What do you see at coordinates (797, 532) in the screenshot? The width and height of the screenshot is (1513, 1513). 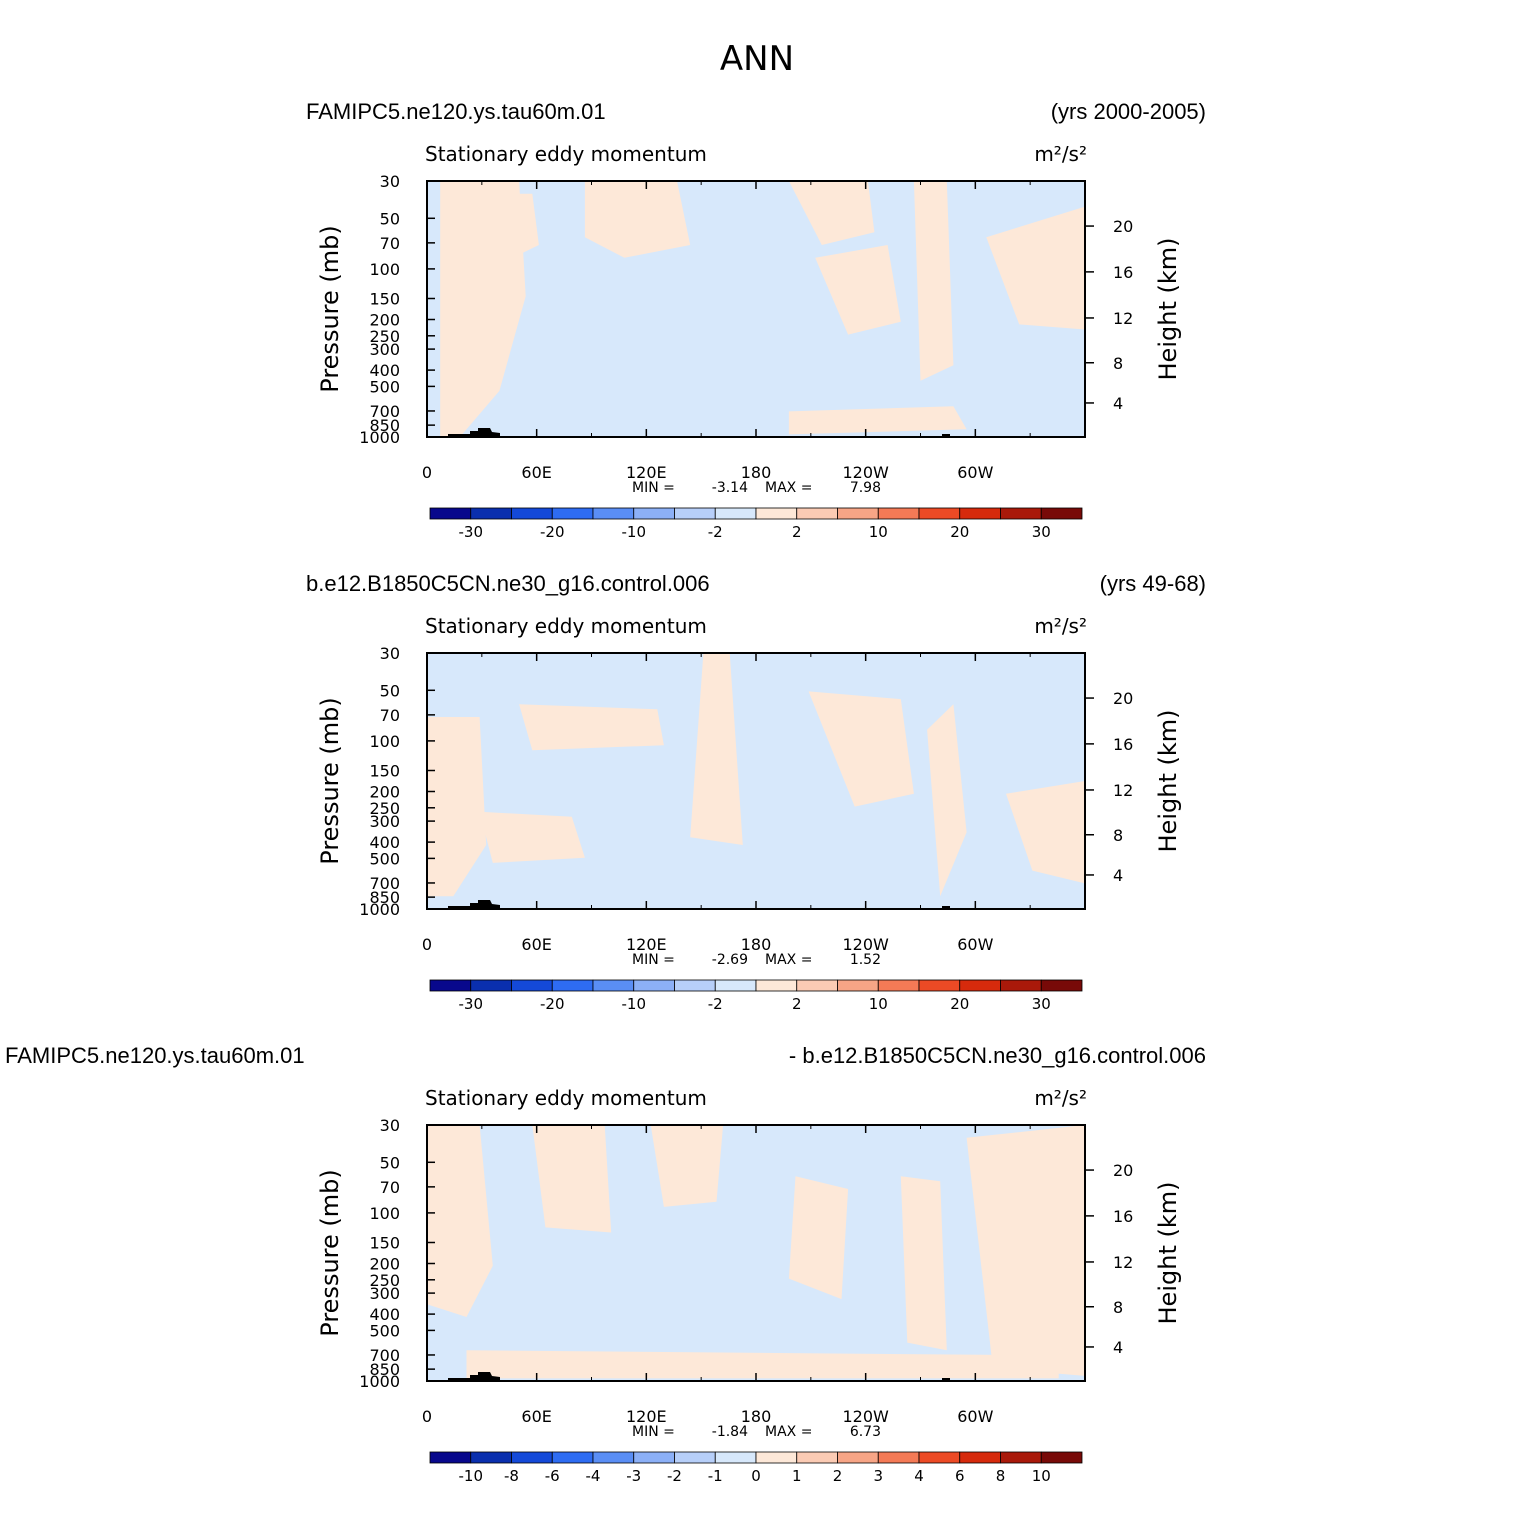 I see `colorbar-label: 2` at bounding box center [797, 532].